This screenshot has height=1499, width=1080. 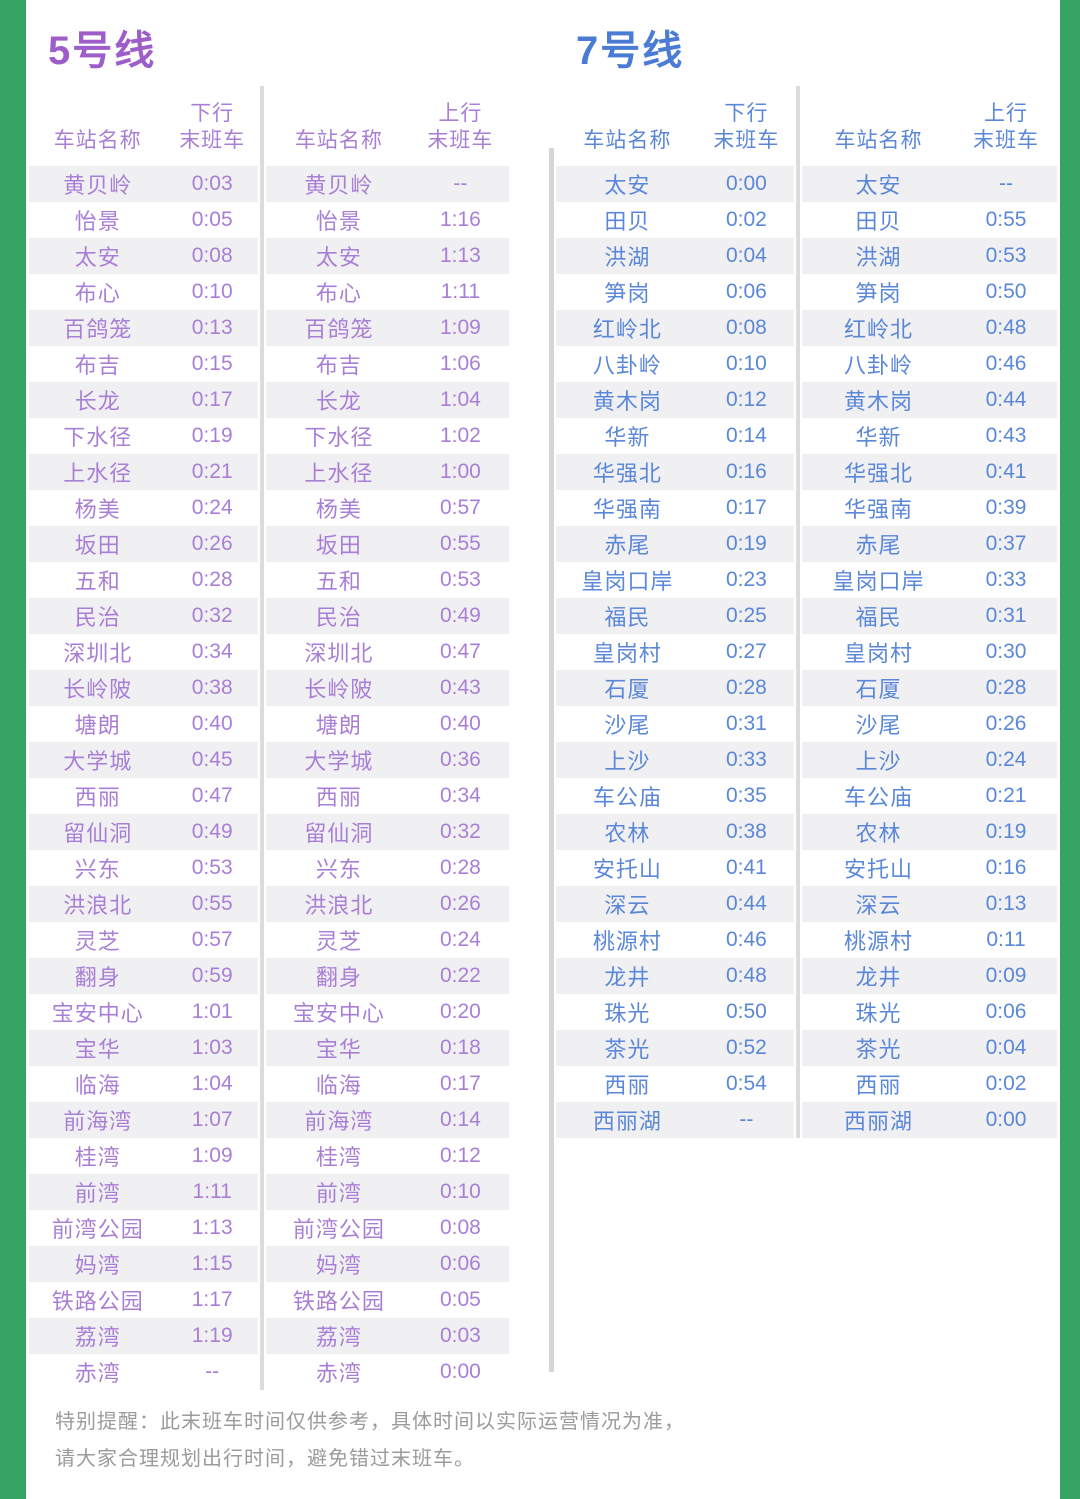 I want to click on station-name: 百鸽笼, so click(x=98, y=329).